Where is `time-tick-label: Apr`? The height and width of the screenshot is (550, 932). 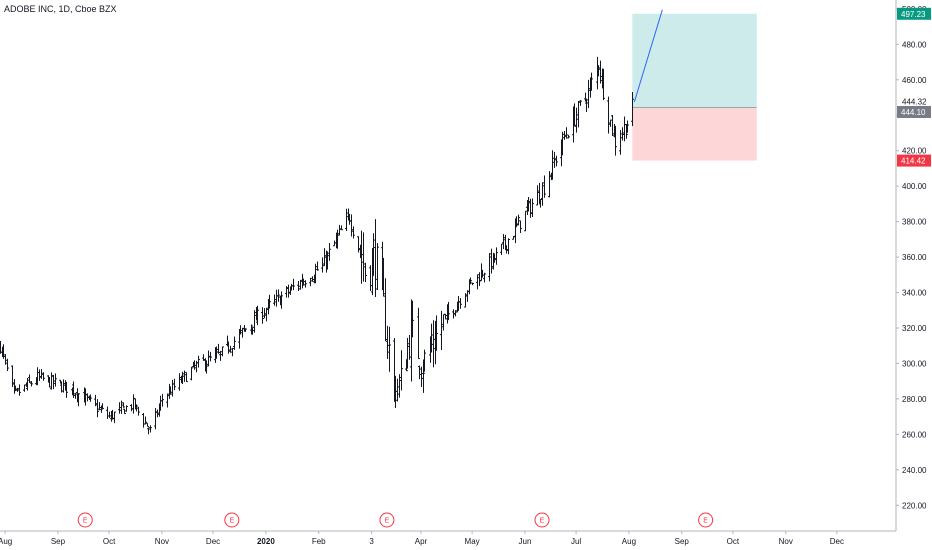 time-tick-label: Apr is located at coordinates (421, 541).